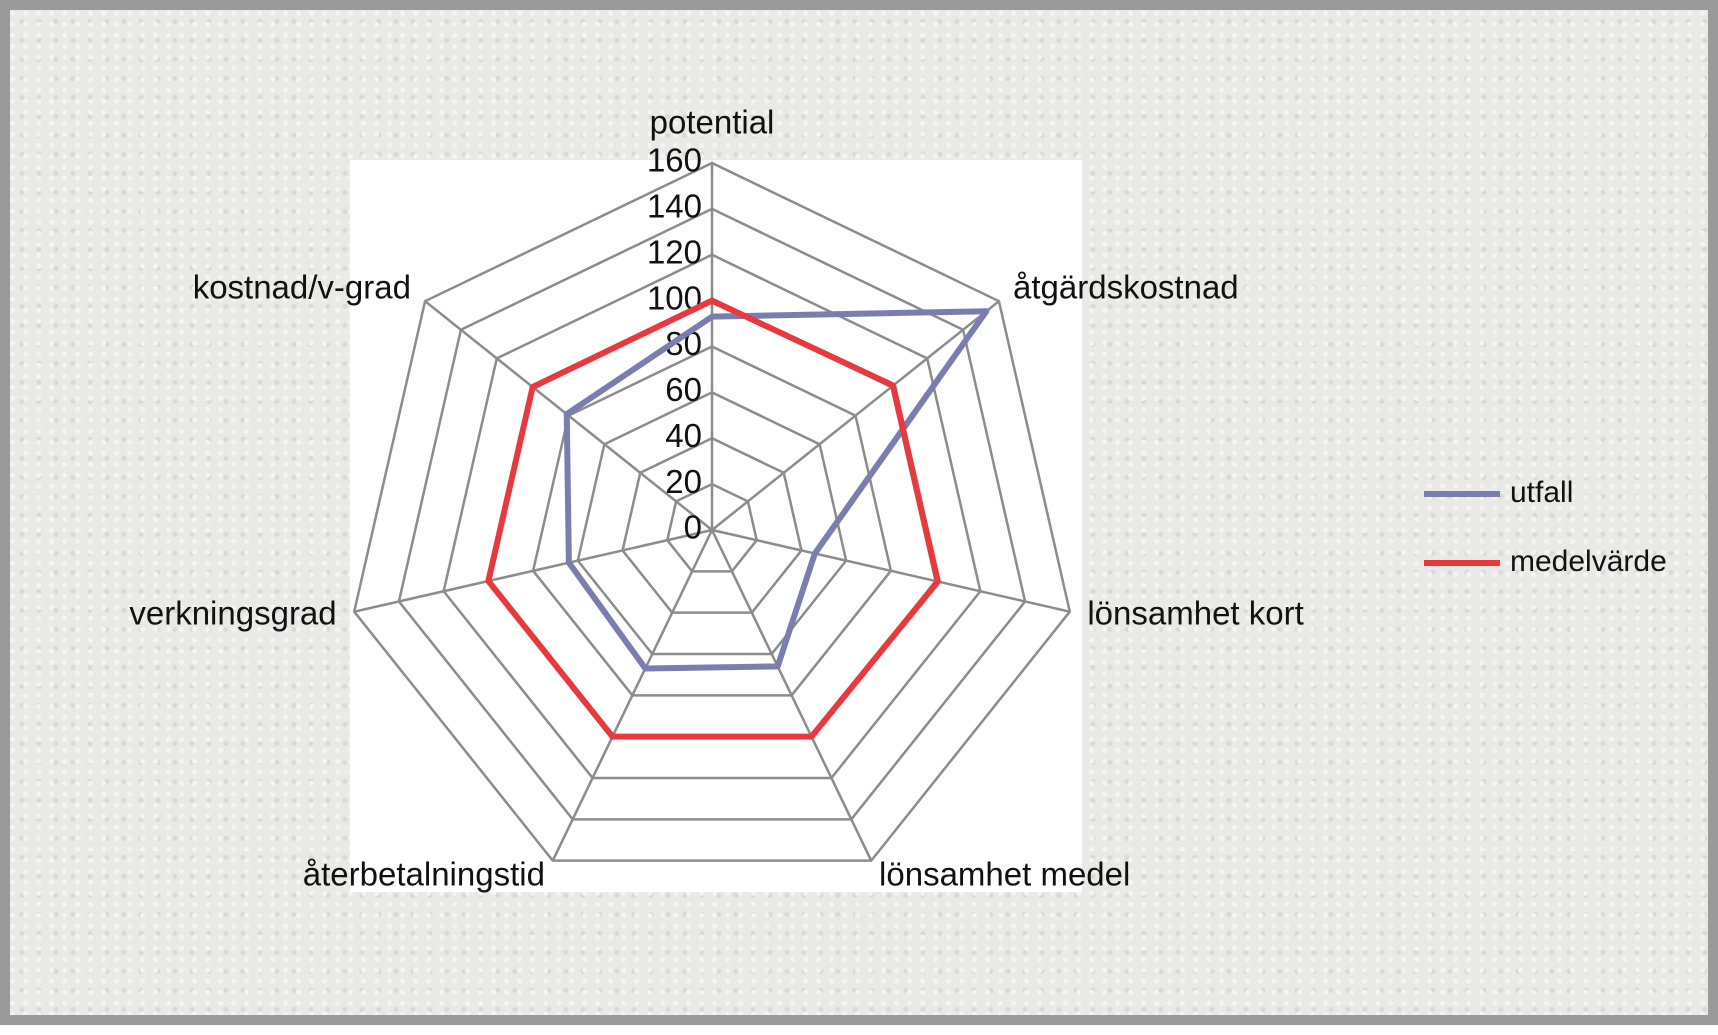  What do you see at coordinates (1588, 561) in the screenshot?
I see `legend-label: medelvärde` at bounding box center [1588, 561].